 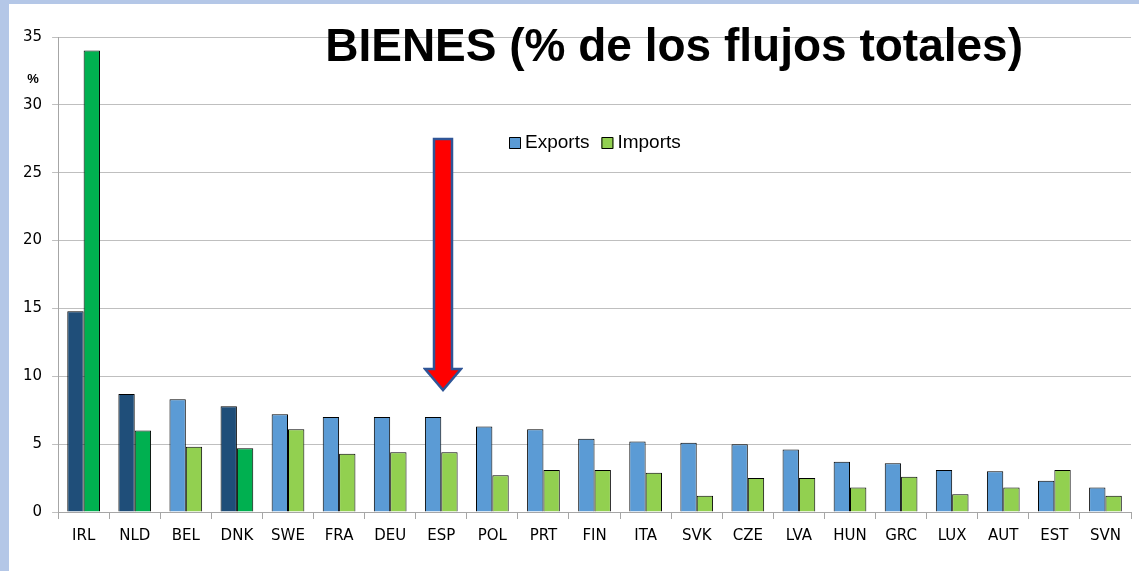 I want to click on x-tick-label: FRA, so click(x=339, y=534).